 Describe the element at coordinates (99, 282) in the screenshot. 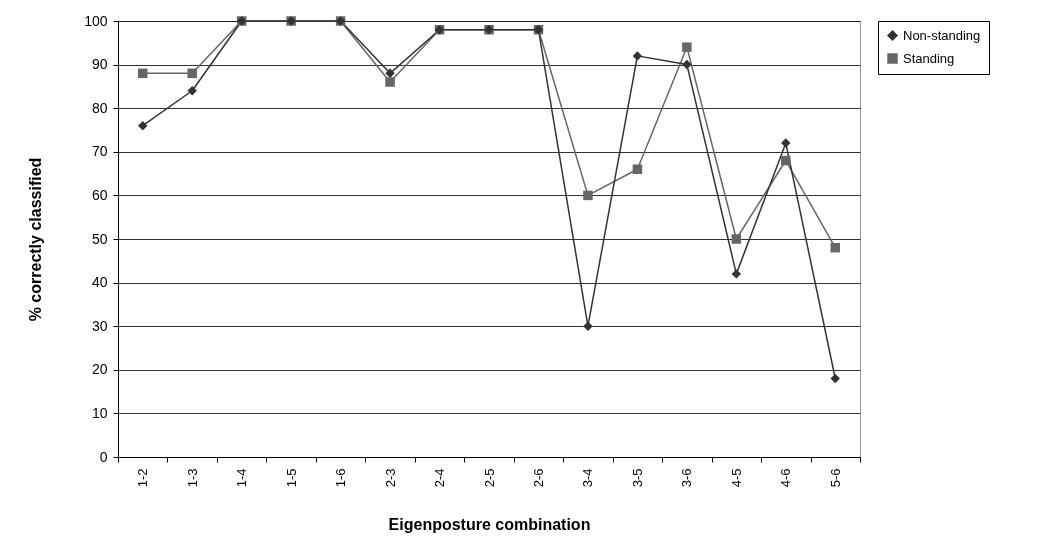

I see `y-tick-label: 40` at that location.